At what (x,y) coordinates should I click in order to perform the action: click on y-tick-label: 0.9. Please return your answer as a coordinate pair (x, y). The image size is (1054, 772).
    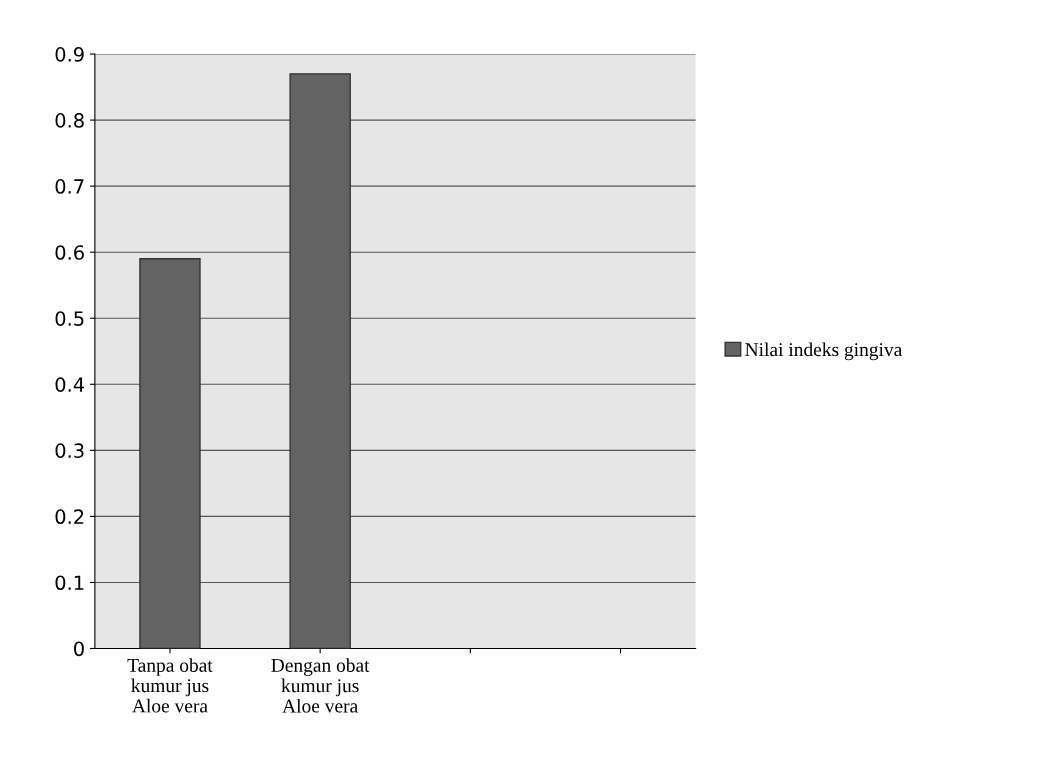
    Looking at the image, I should click on (69, 54).